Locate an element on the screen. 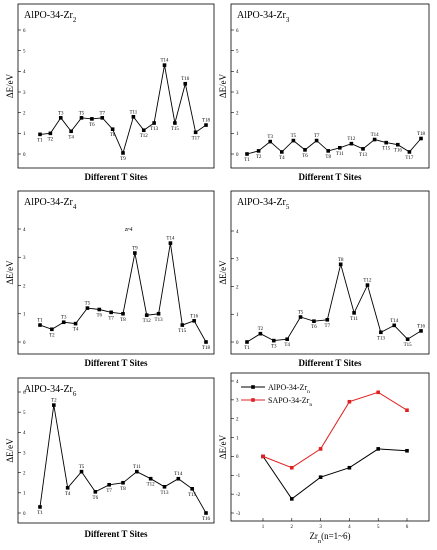  x-tick-label: 2 is located at coordinates (292, 527).